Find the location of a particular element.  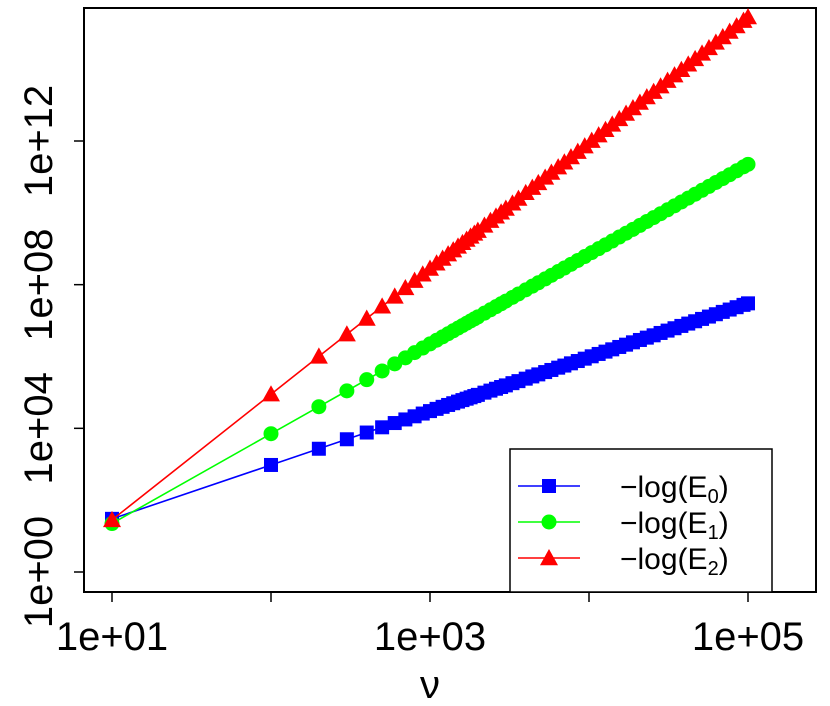

legend-item-2: −log(E2) is located at coordinates (623, 561).